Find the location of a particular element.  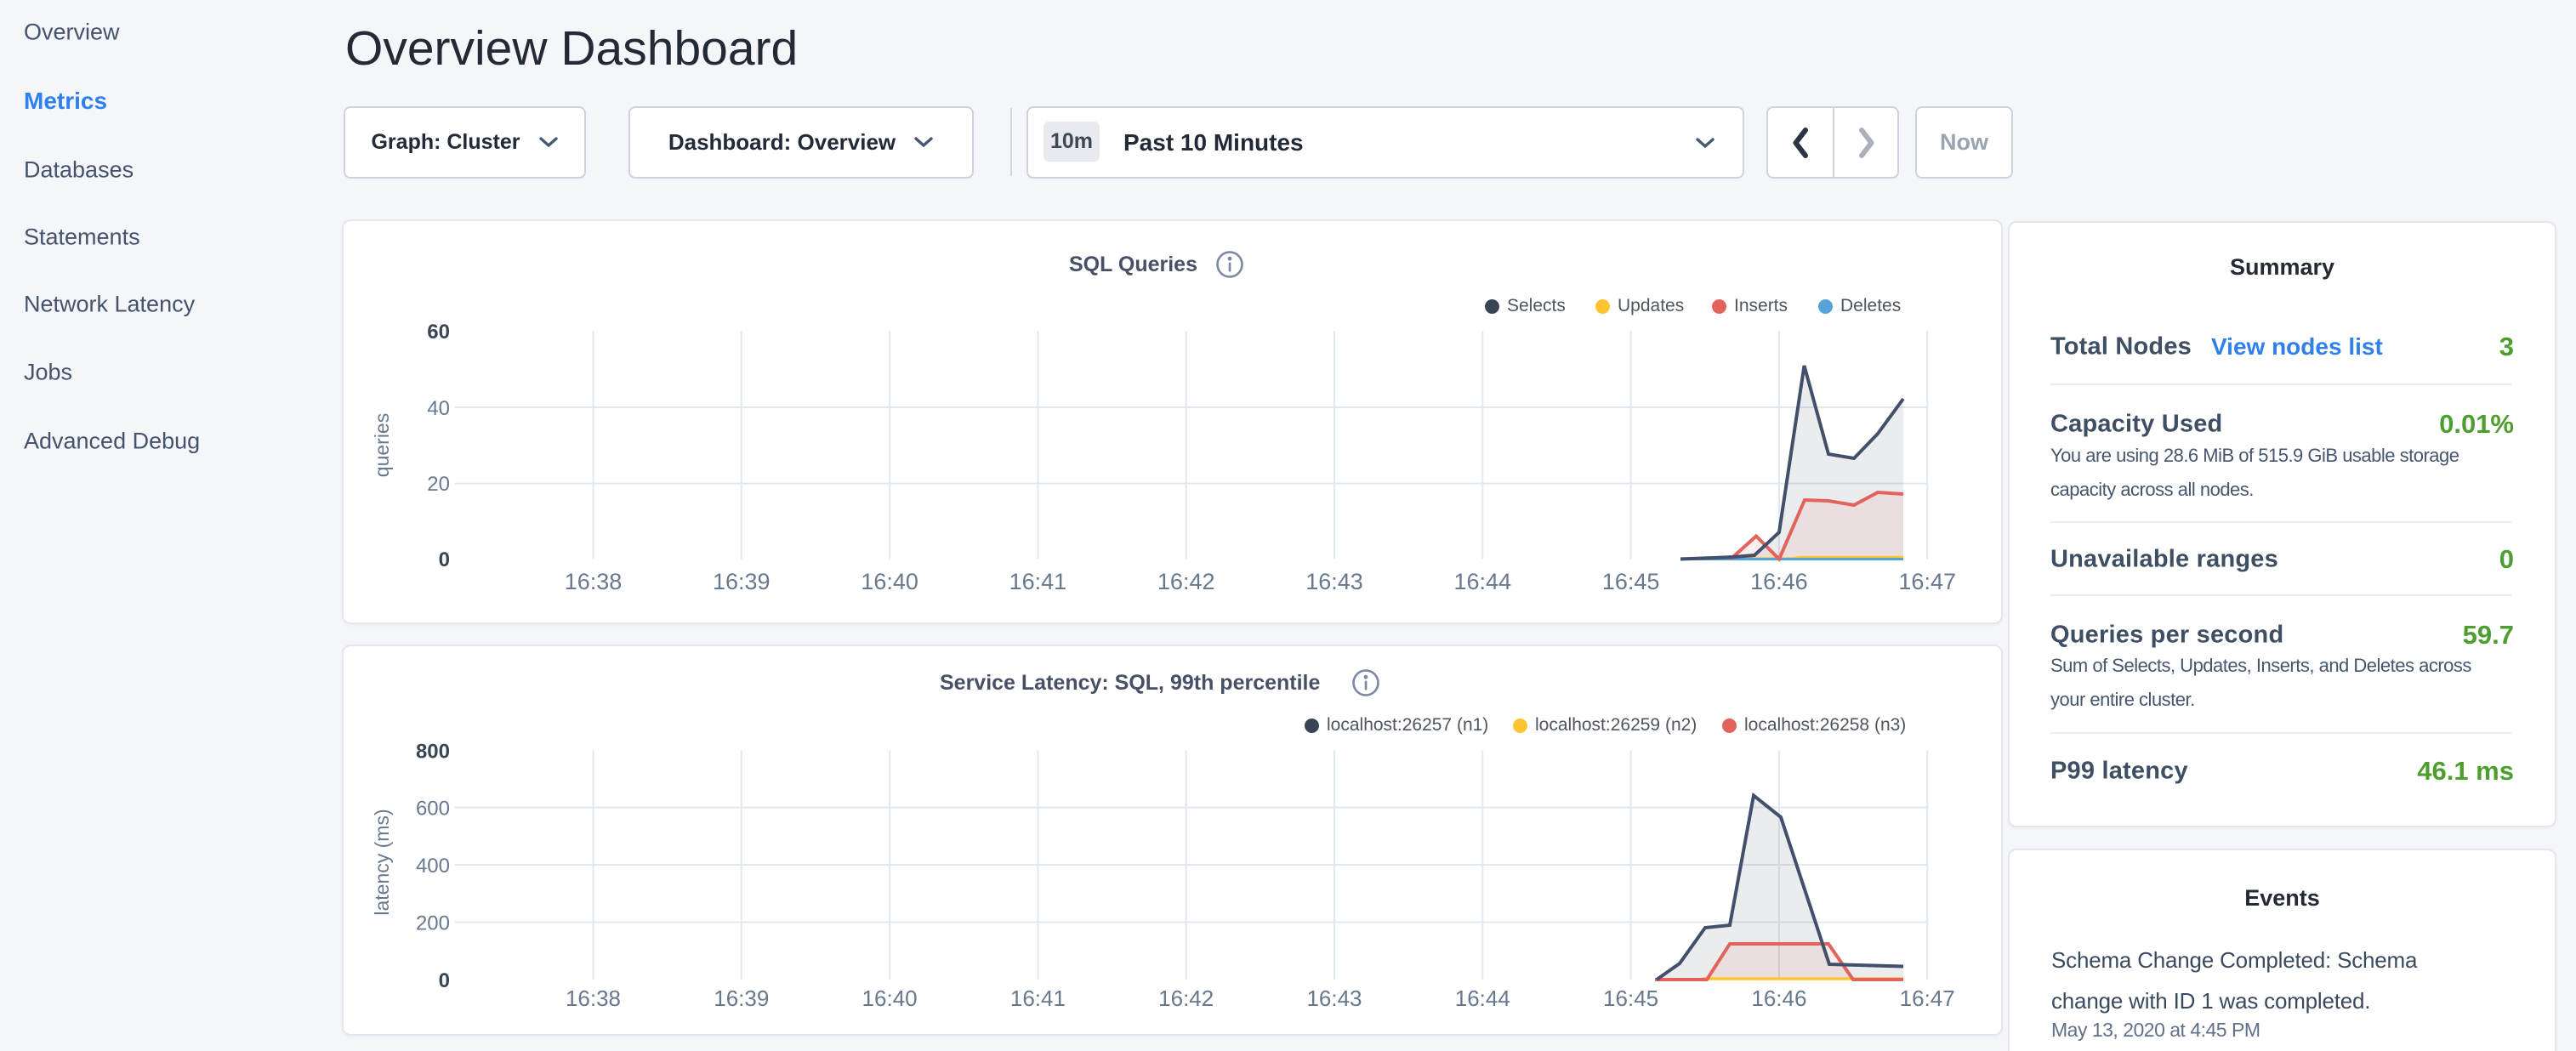

svg-text: 200 is located at coordinates (433, 924).